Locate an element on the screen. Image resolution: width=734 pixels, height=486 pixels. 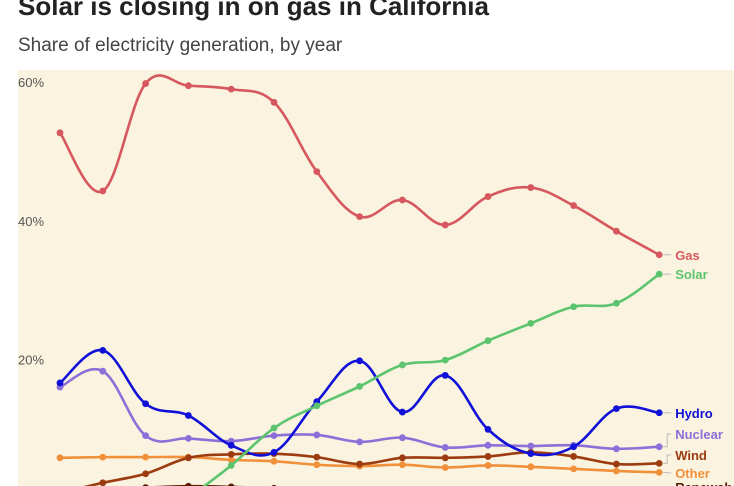
label-leader-wind is located at coordinates (667, 459).